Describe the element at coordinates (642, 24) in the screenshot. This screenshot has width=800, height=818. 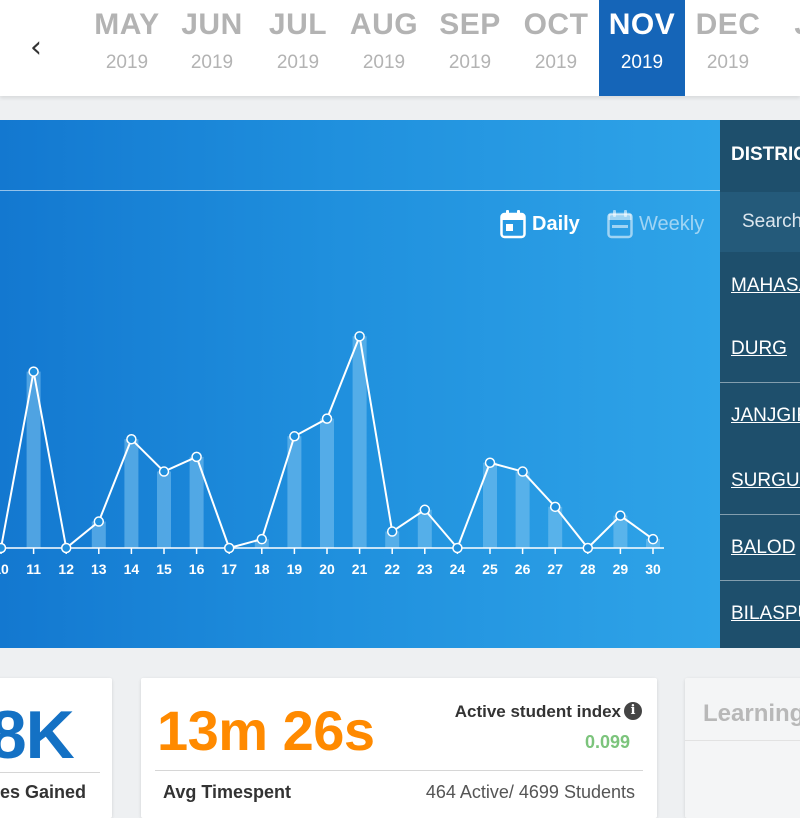
I see `month-name: NOV` at that location.